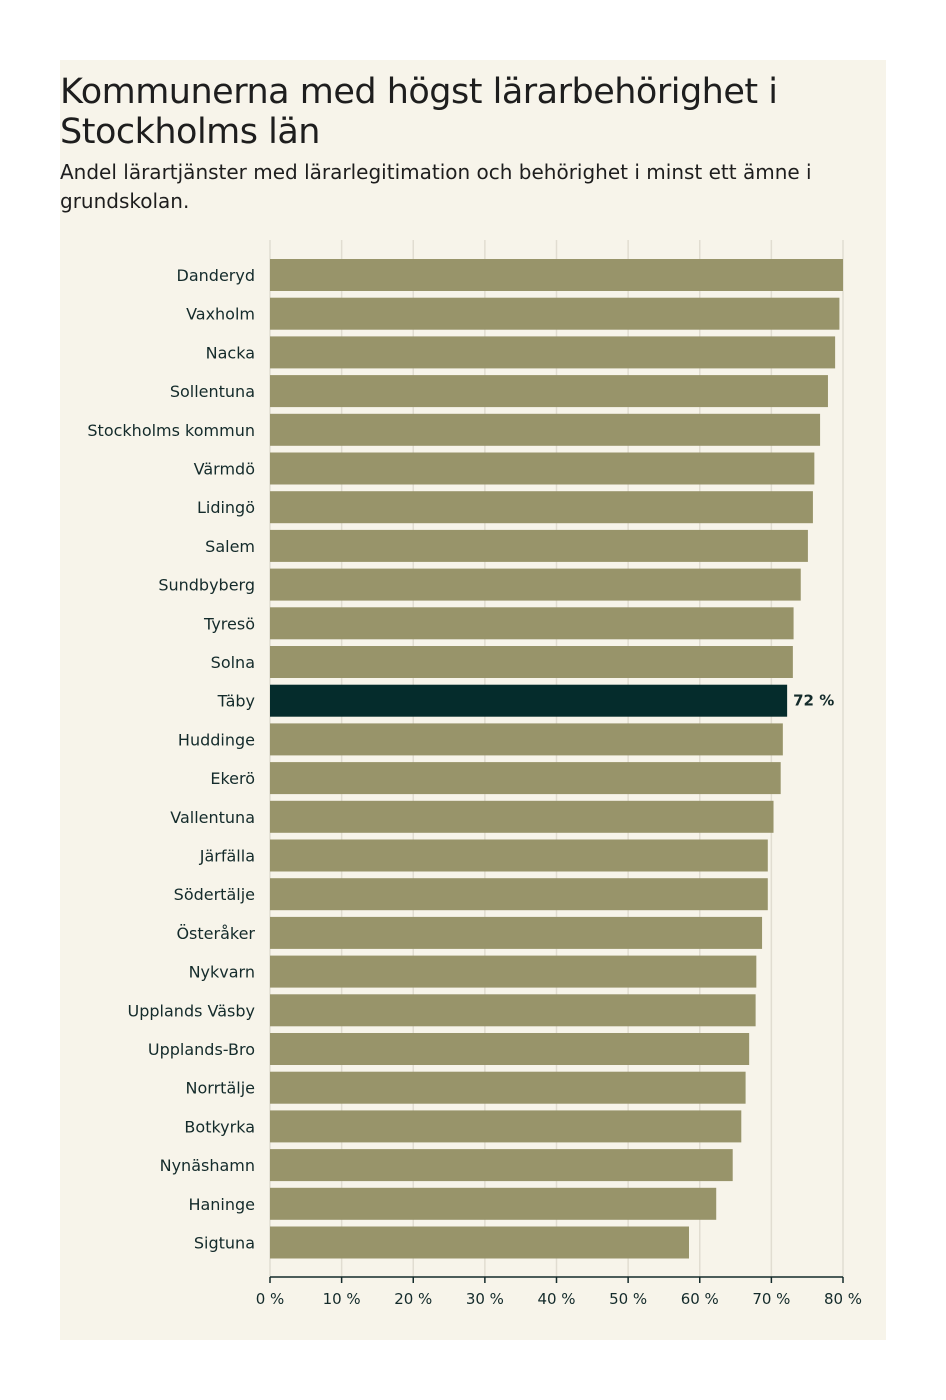 This screenshot has width=946, height=1400. Describe the element at coordinates (206, 585) in the screenshot. I see `category-label: Sundbyberg` at that location.